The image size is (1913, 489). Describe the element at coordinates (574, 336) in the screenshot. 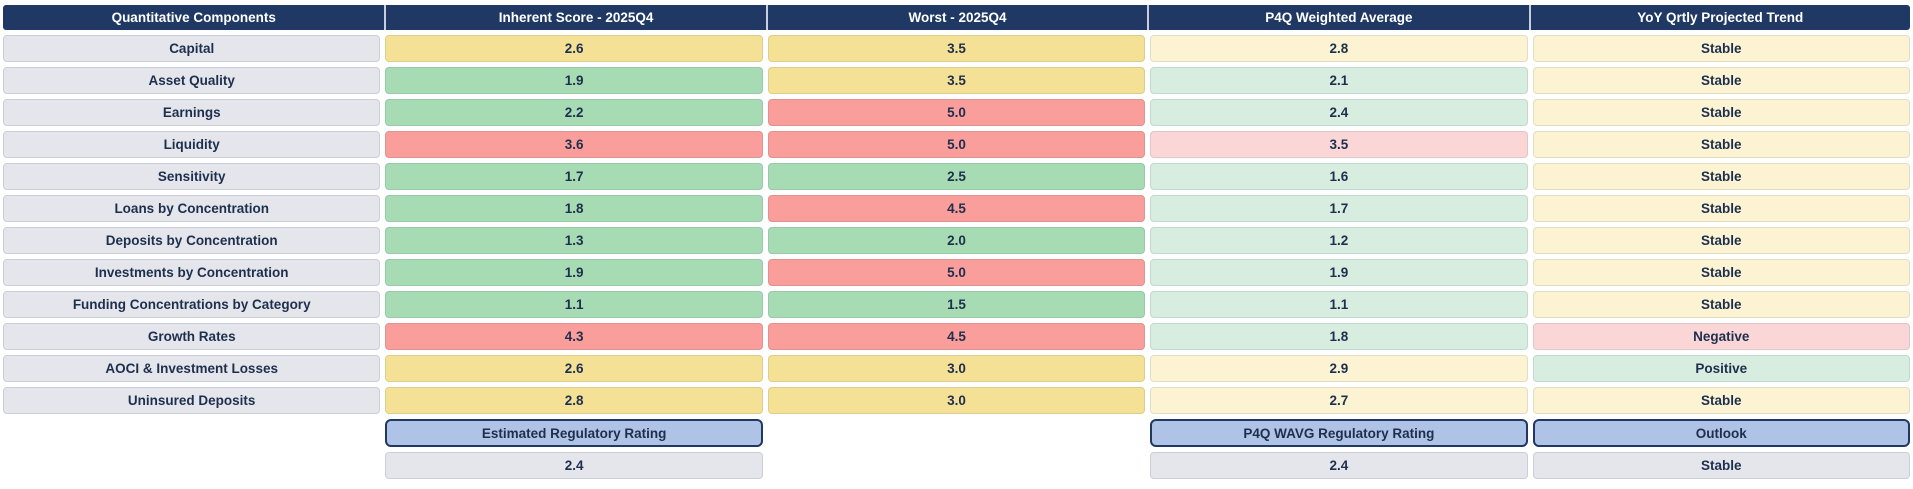

I see `inherent-score-cell: 4.3` at that location.